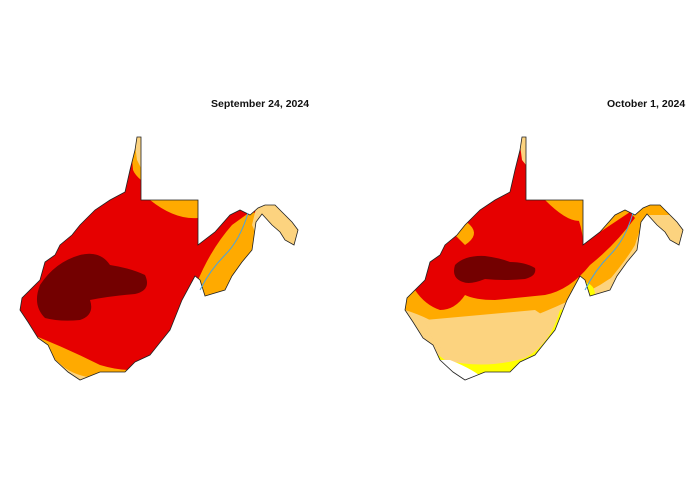  I want to click on map-title-sep24: September 24, 2024, so click(260, 104).